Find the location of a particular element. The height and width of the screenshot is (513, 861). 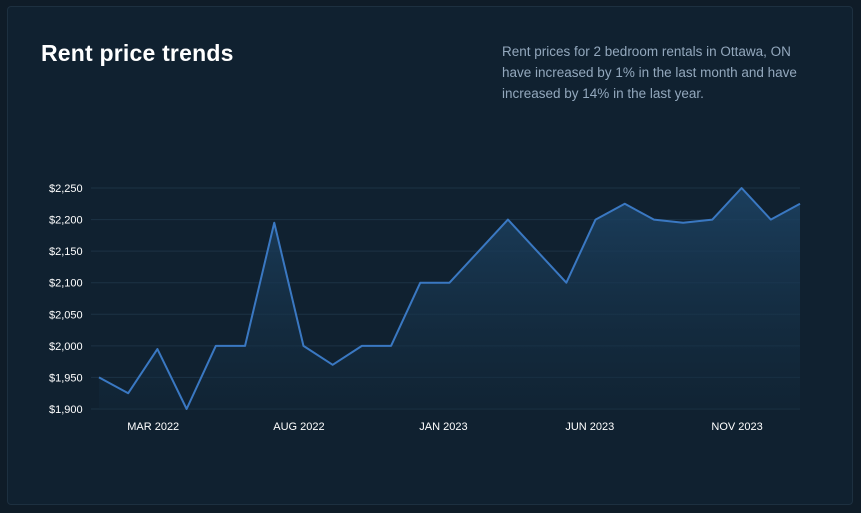

y-tick-label: $2,050 is located at coordinates (66, 315).